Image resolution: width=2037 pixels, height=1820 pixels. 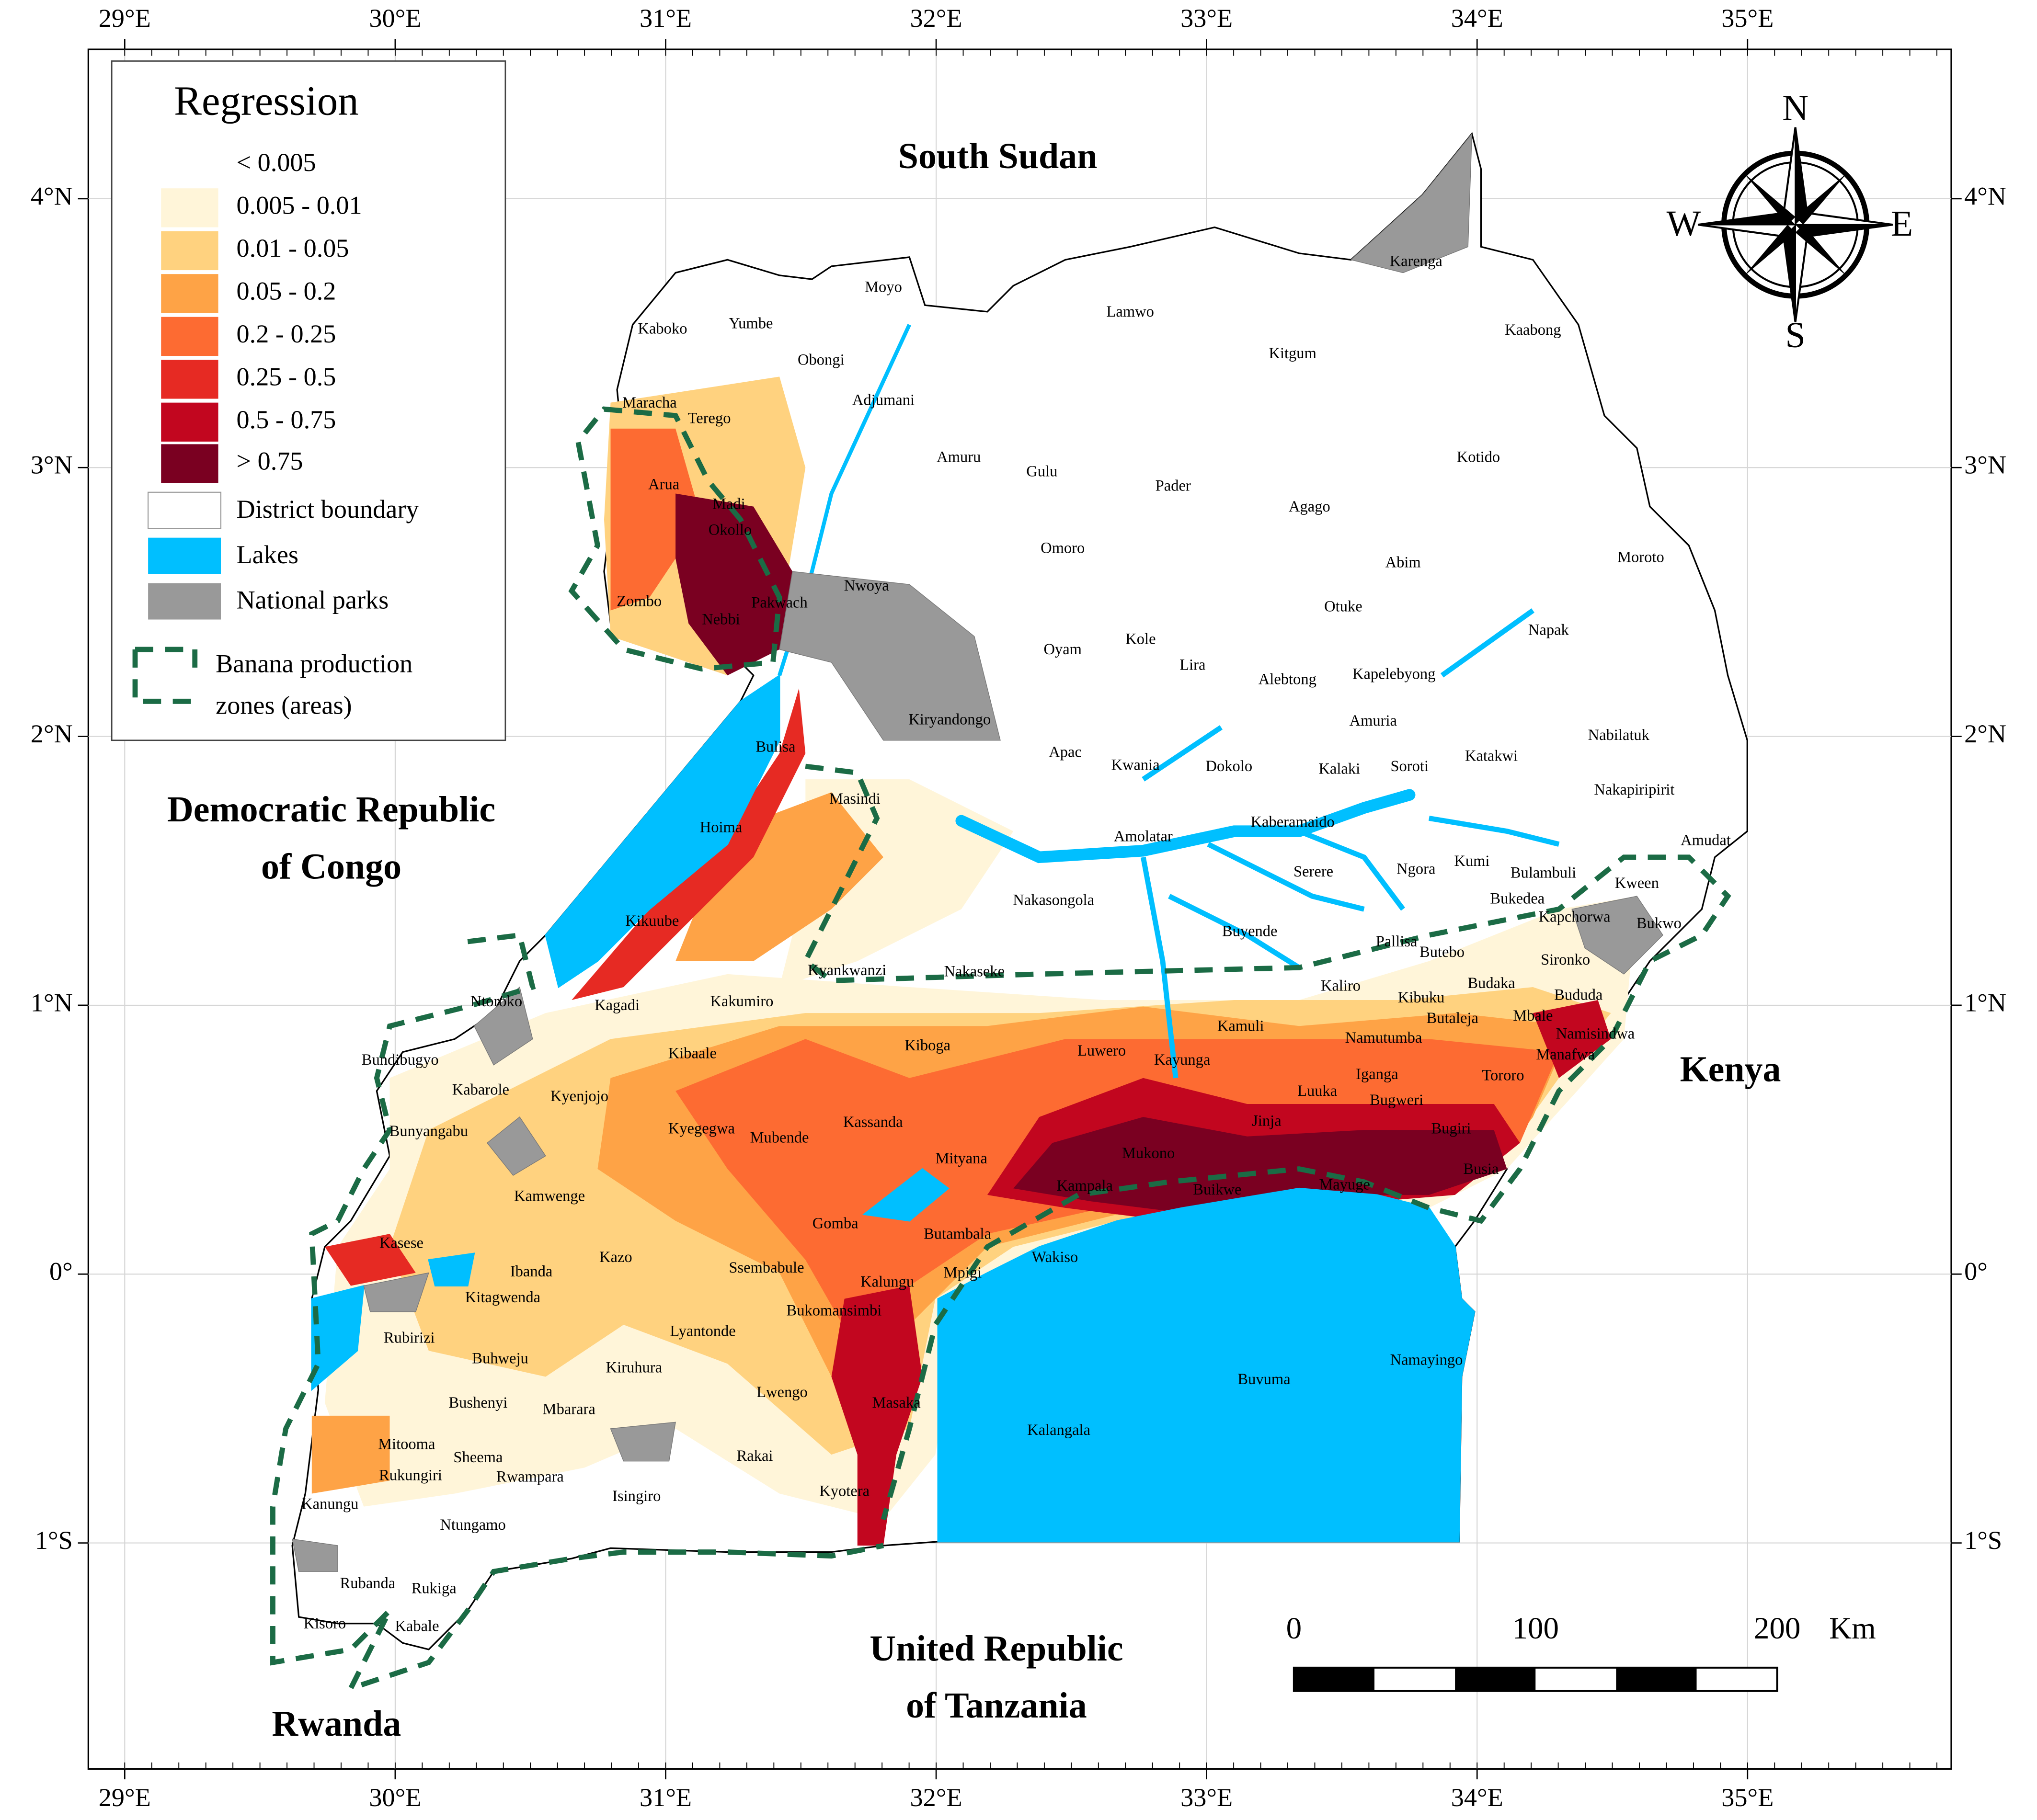 What do you see at coordinates (1415, 868) in the screenshot?
I see `district-label: Ngora` at bounding box center [1415, 868].